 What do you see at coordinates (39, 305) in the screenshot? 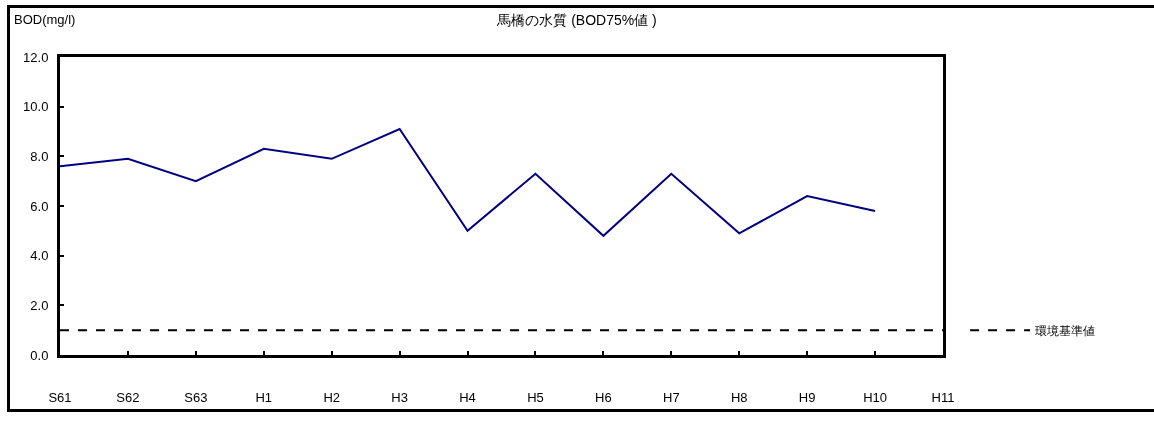
I see `y-tick-label: 2.0` at bounding box center [39, 305].